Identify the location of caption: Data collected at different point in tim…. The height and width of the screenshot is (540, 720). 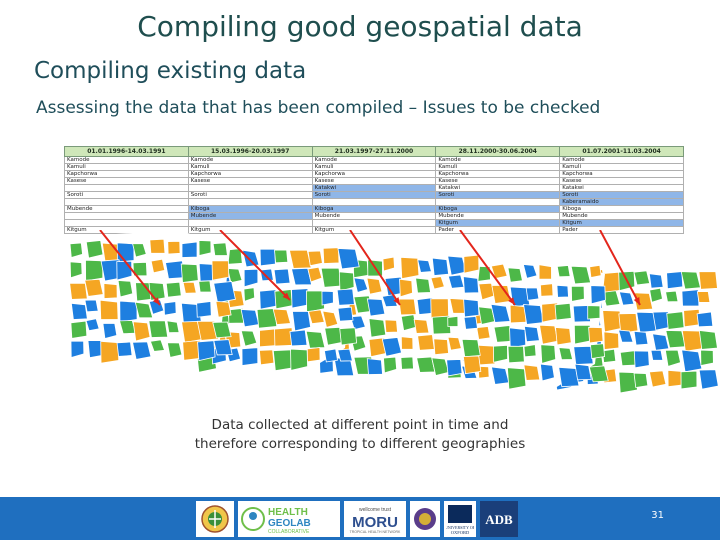
(360, 435).